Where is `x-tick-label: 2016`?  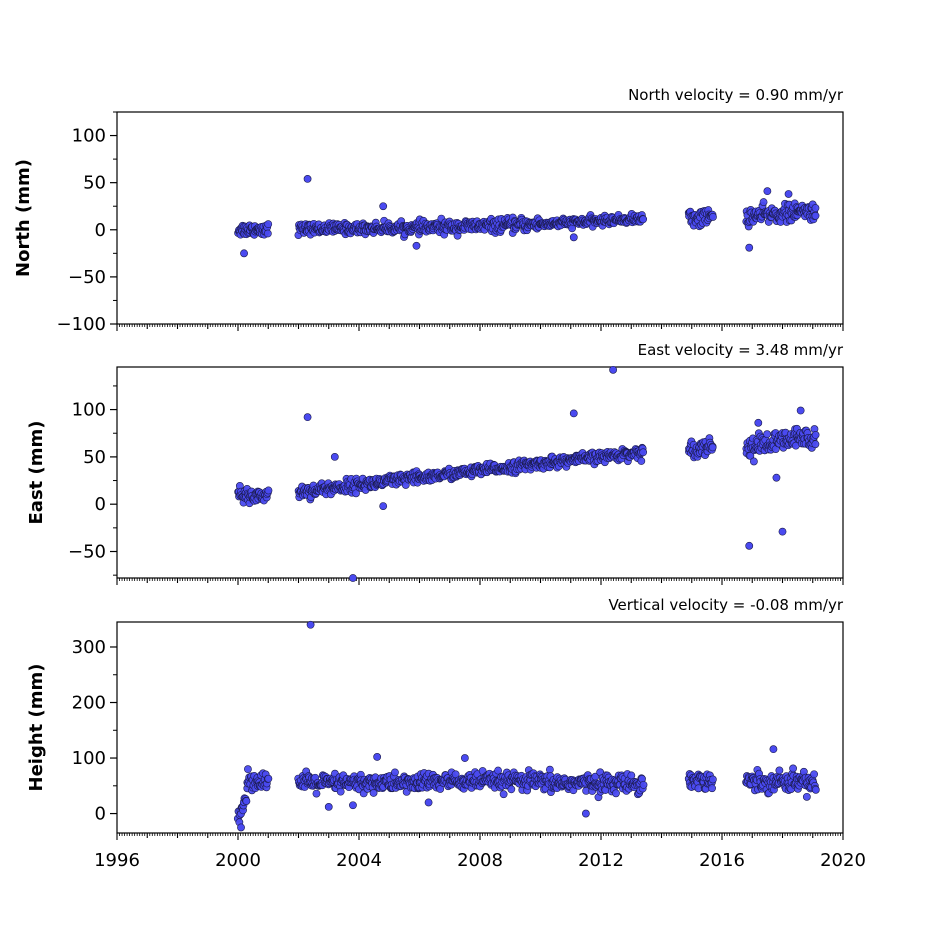 x-tick-label: 2016 is located at coordinates (722, 860).